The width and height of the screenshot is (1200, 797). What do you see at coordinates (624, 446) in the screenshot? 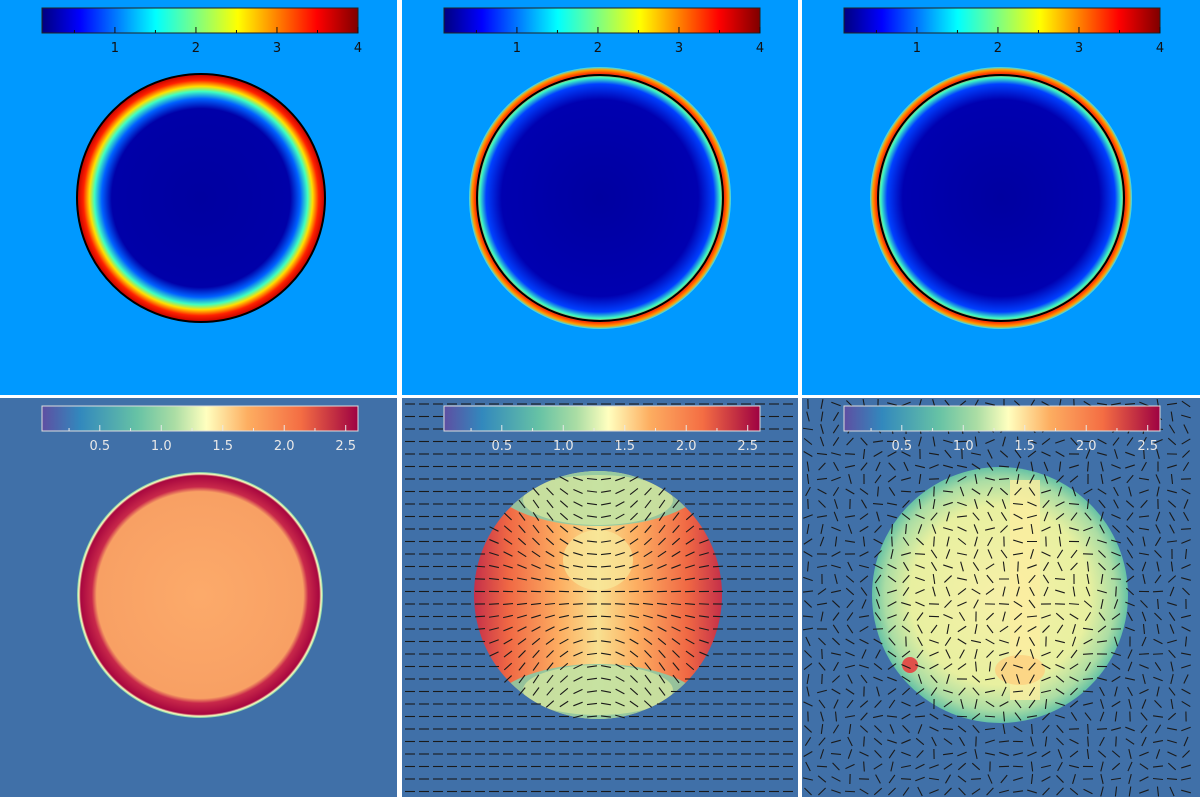
I see `colorbar-tick-label: 1.5` at bounding box center [624, 446].